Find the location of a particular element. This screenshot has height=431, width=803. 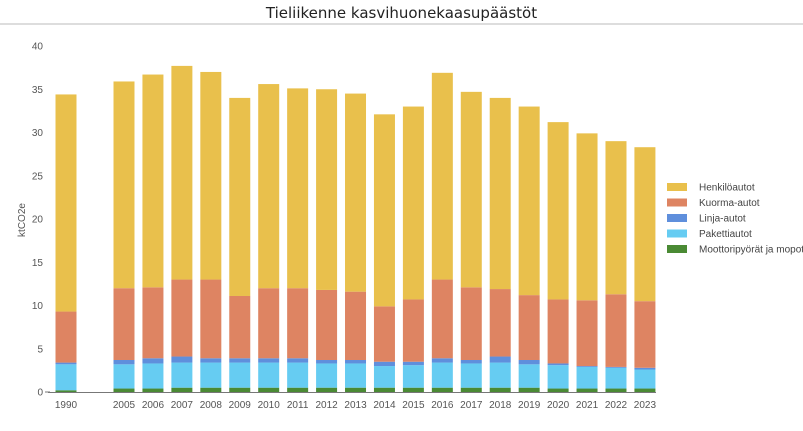

legend-label: Kuorma-autot is located at coordinates (729, 203).